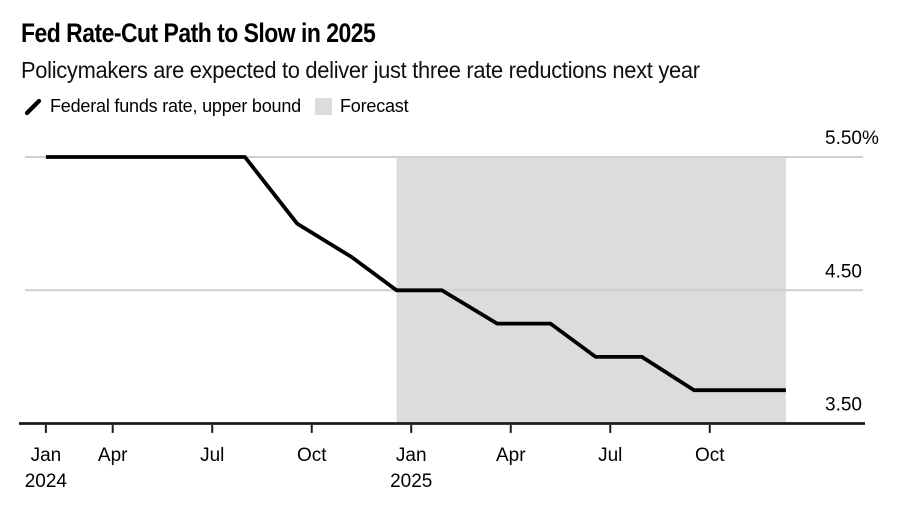 The height and width of the screenshot is (510, 900). Describe the element at coordinates (323, 106) in the screenshot. I see `forecast-swatch-icon` at that location.